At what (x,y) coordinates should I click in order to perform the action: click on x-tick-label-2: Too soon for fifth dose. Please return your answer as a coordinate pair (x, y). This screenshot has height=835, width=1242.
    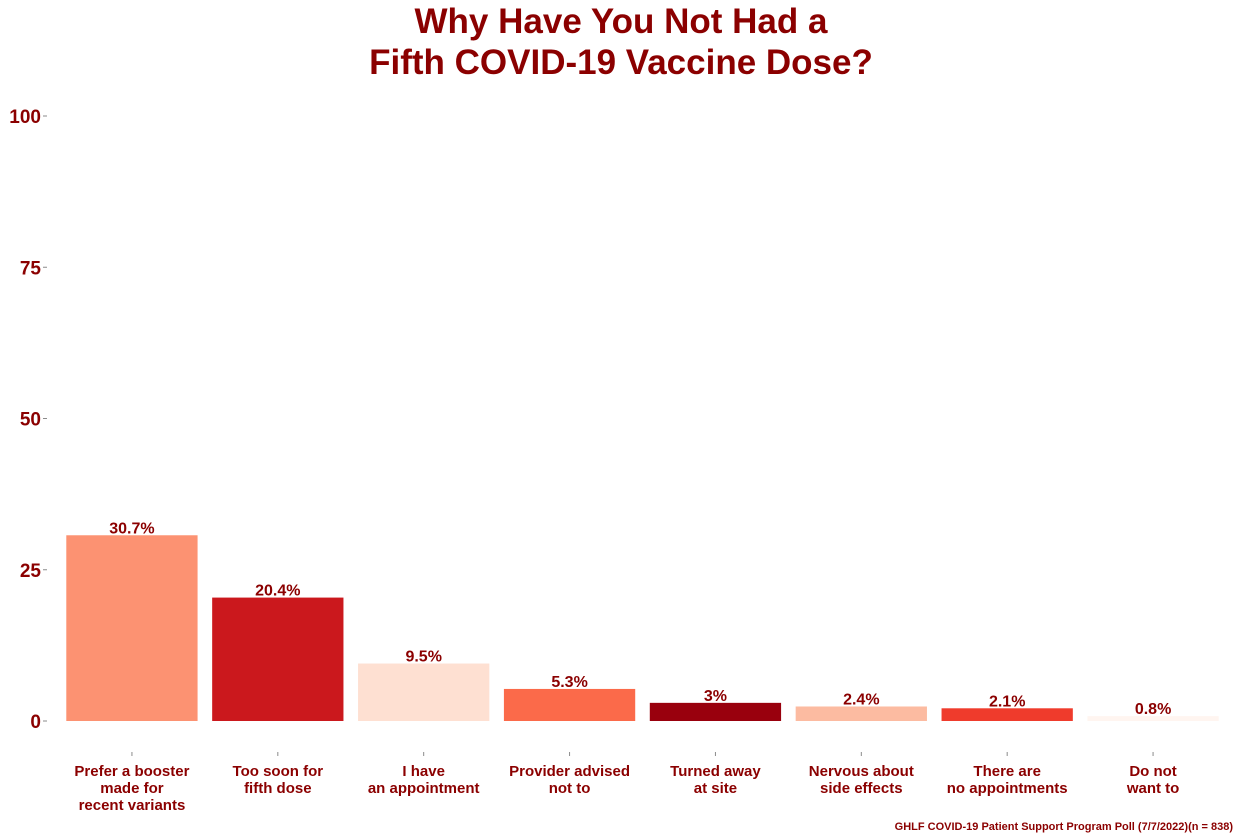
    Looking at the image, I should click on (278, 780).